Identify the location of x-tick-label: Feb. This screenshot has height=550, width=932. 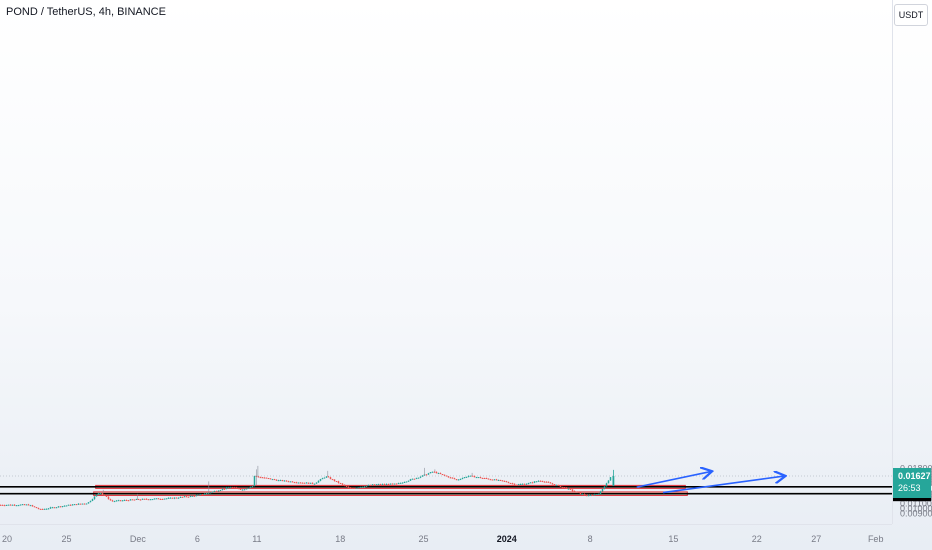
(876, 539).